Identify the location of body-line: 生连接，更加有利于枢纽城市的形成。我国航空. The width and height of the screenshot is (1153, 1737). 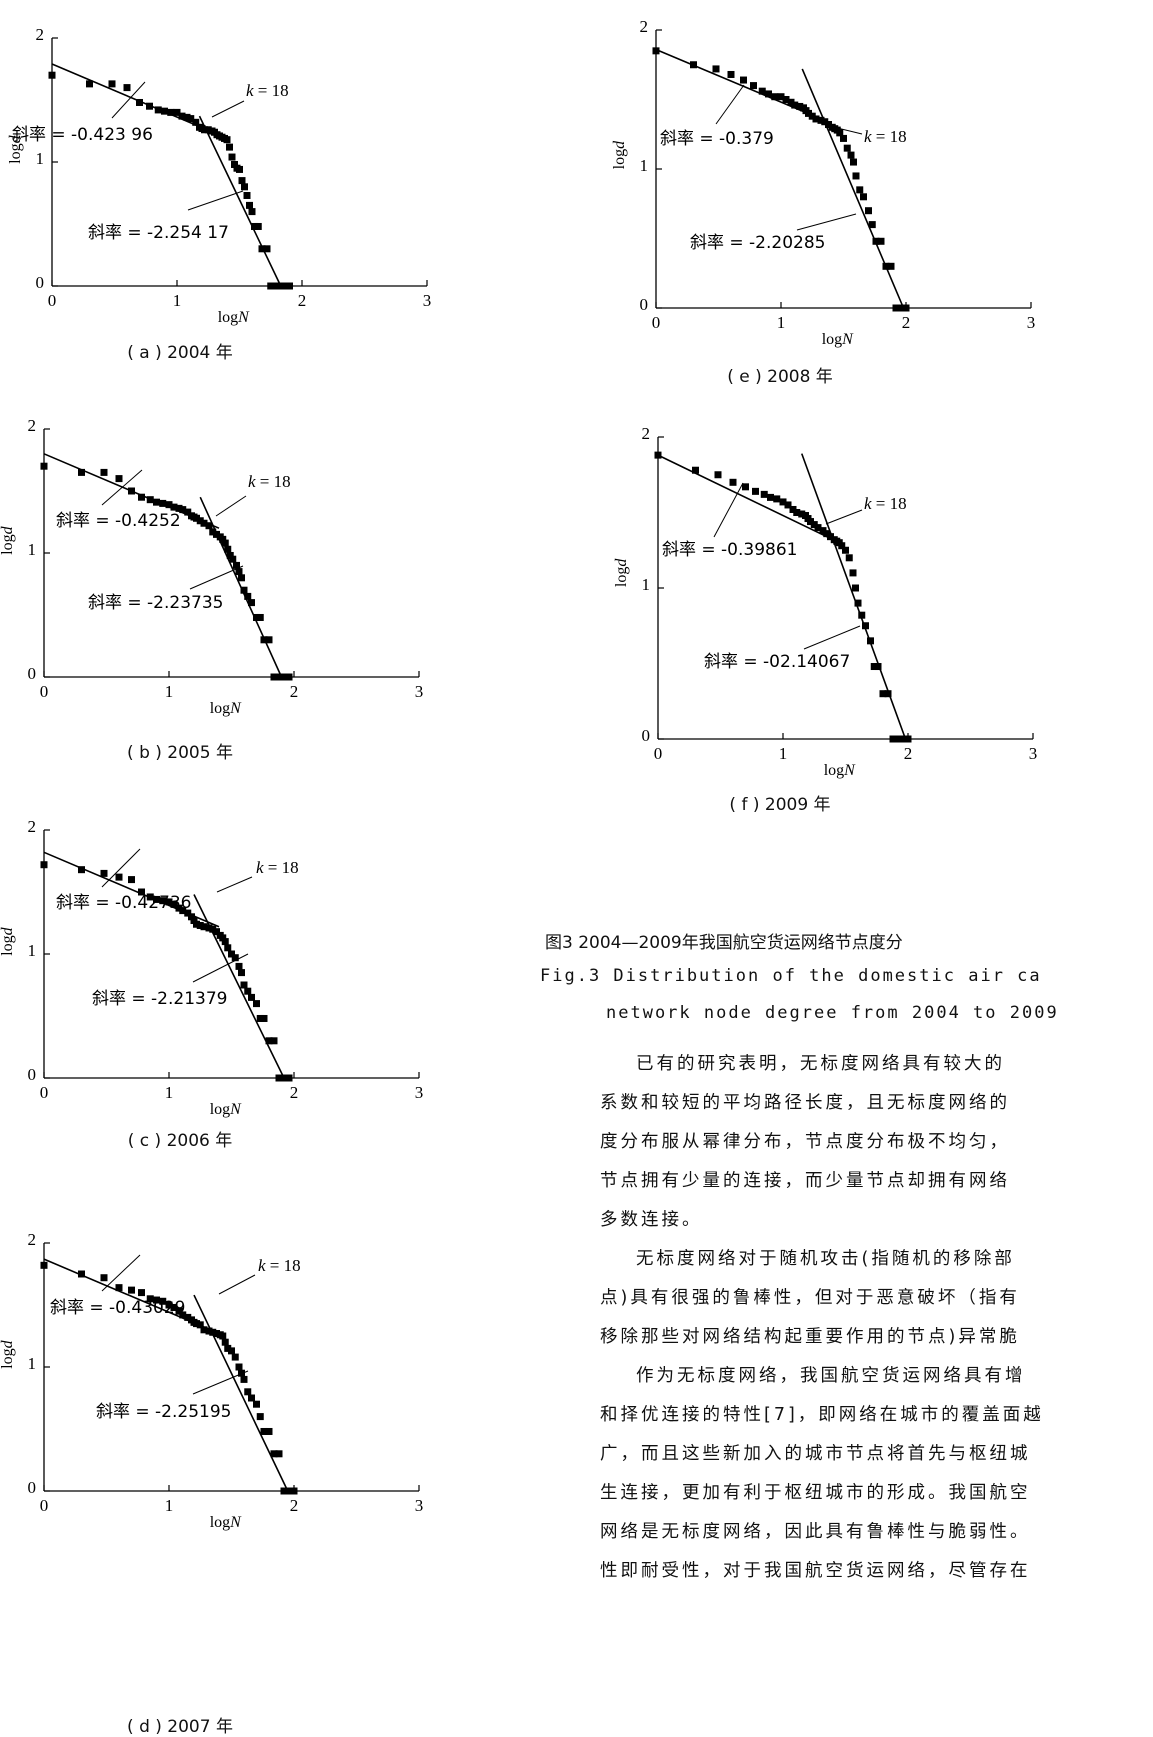
(815, 1493).